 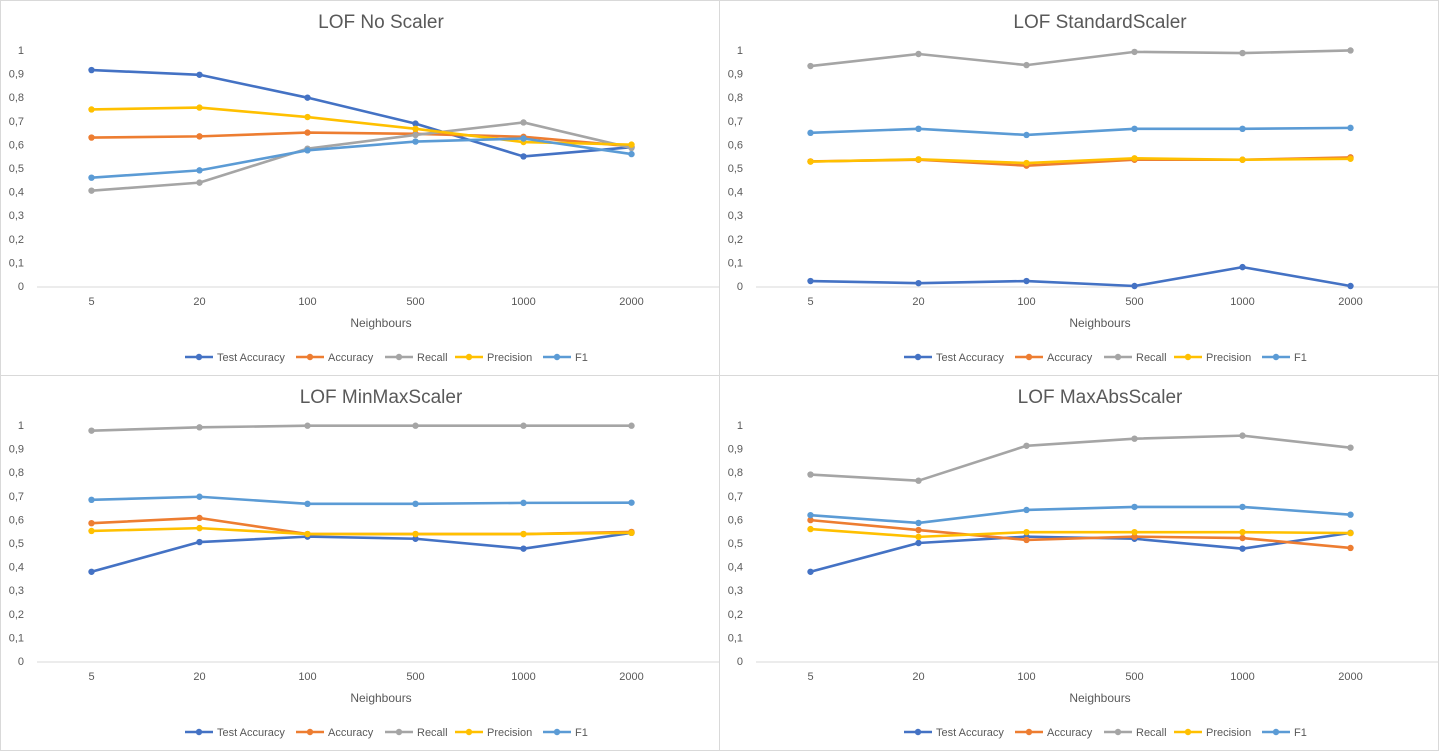 I want to click on series-line-recall, so click(x=1080, y=458).